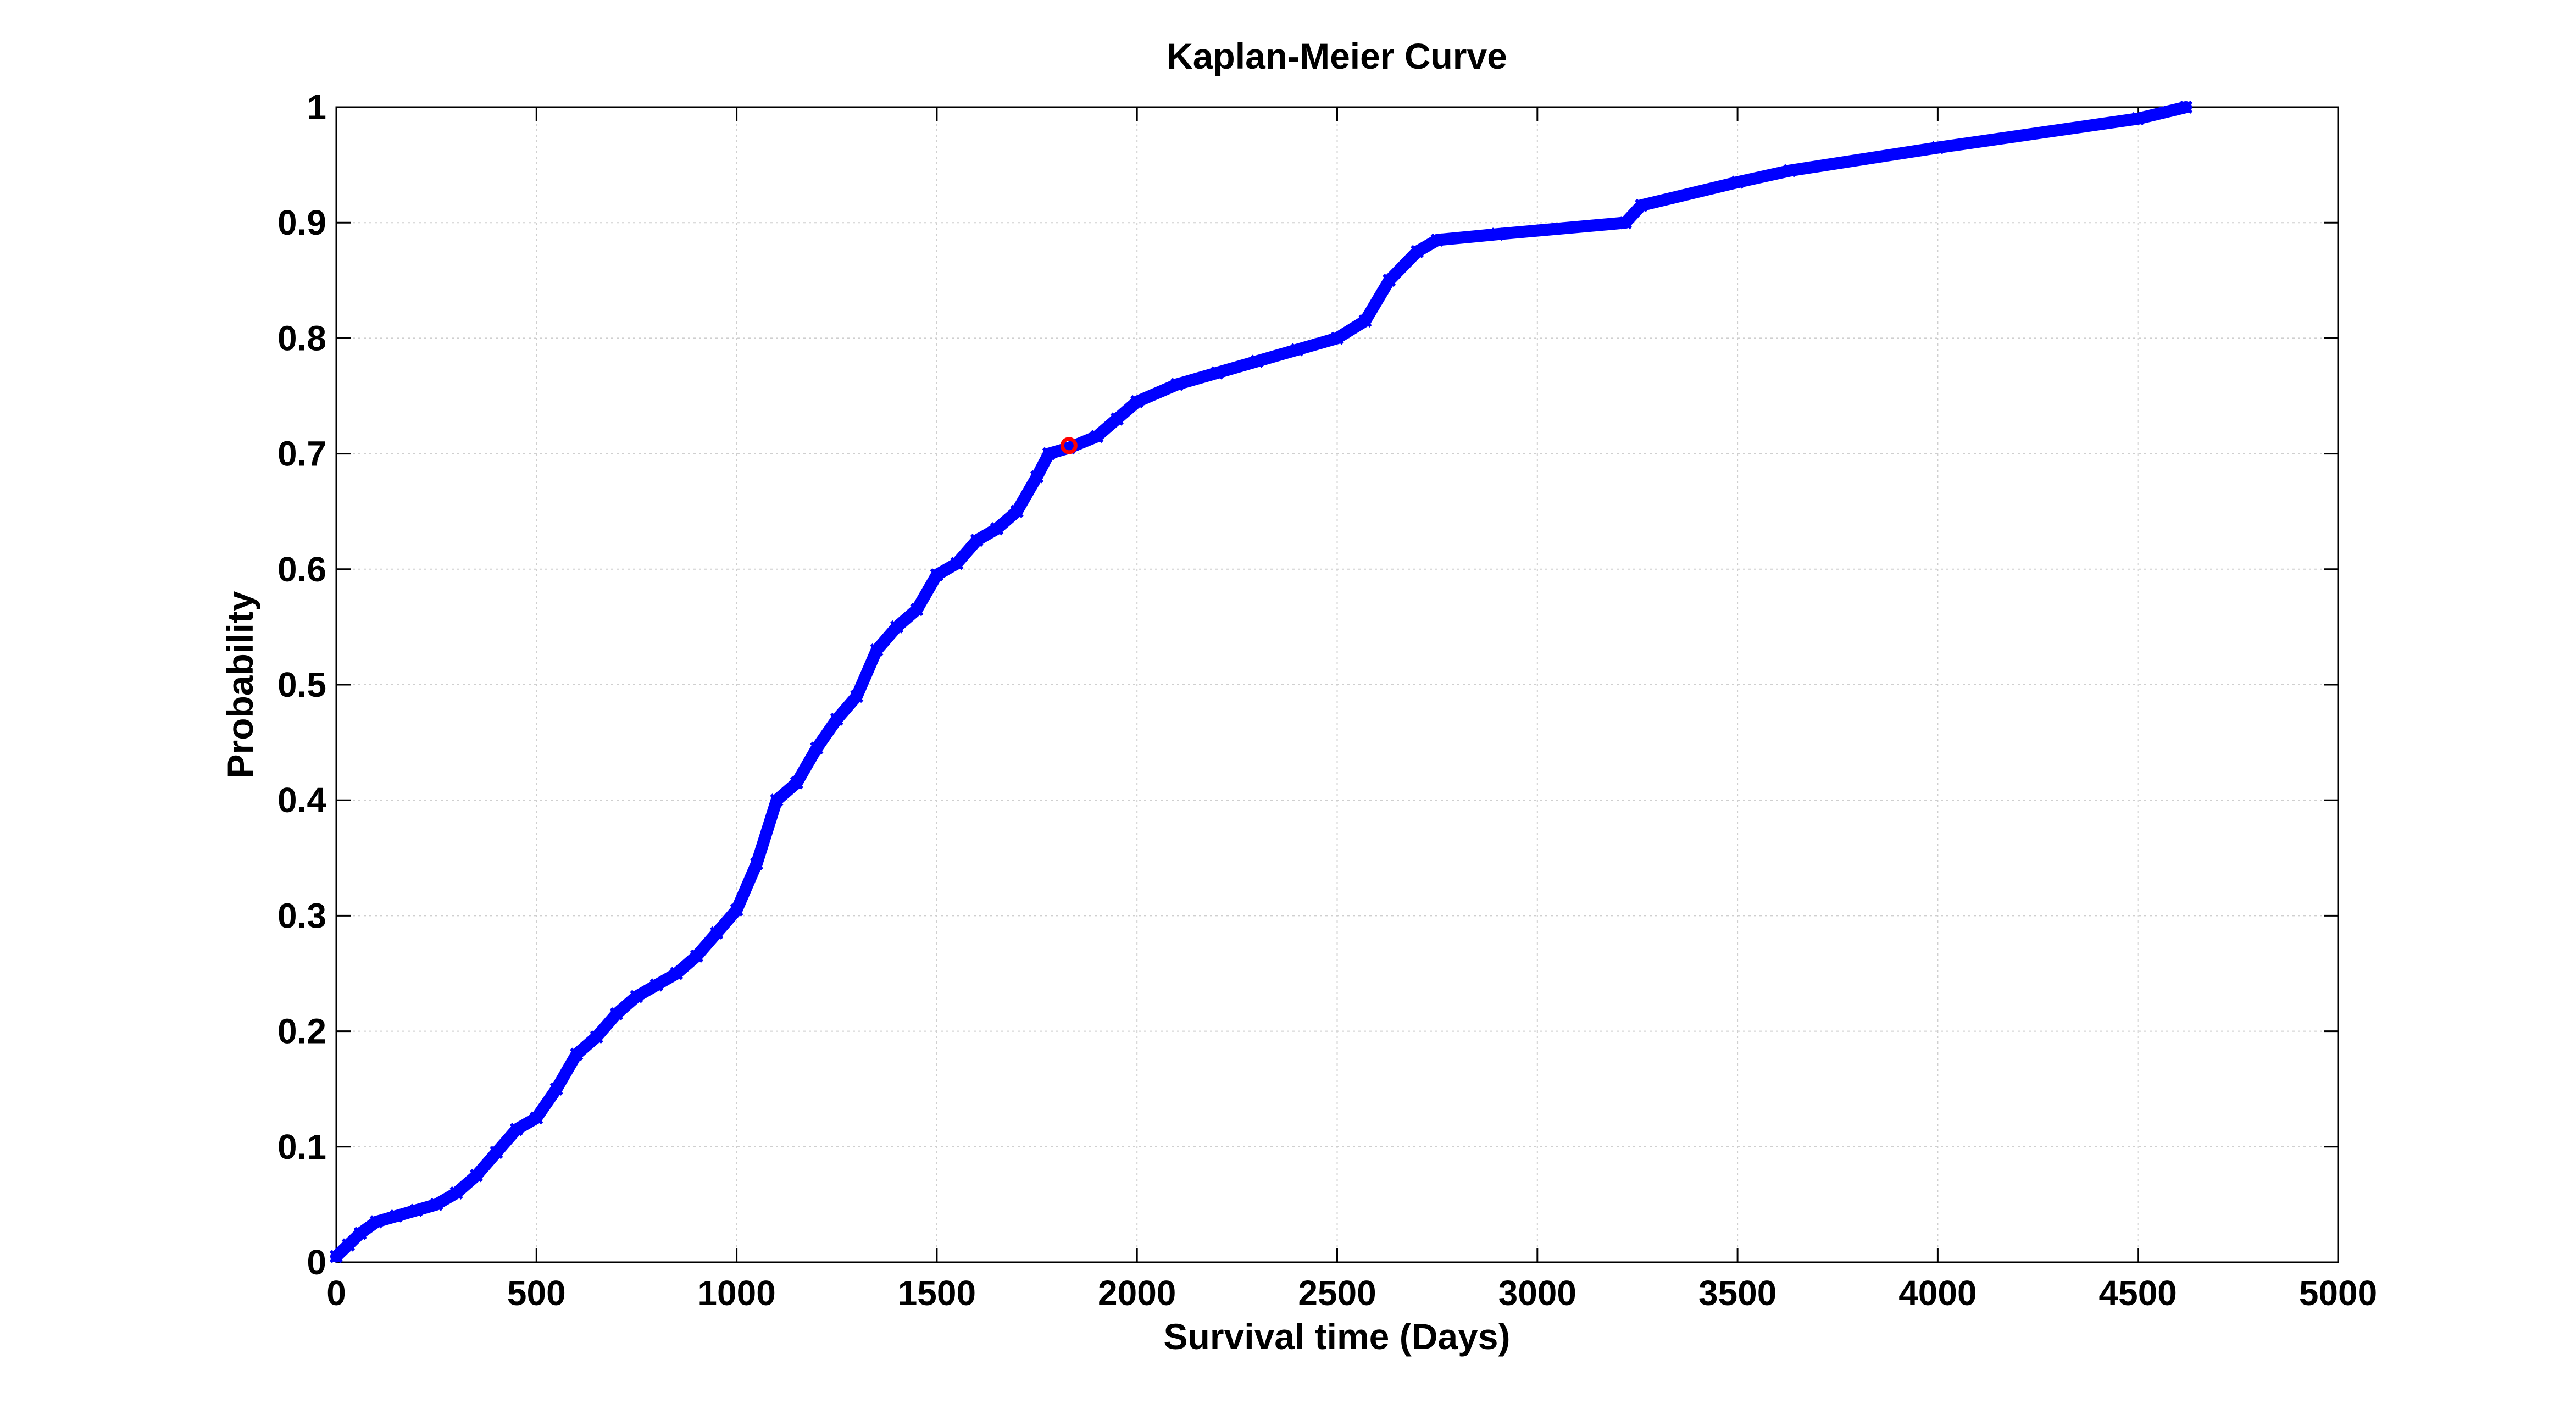 The image size is (2576, 1415). I want to click on y-tick-label: 0, so click(316, 1262).